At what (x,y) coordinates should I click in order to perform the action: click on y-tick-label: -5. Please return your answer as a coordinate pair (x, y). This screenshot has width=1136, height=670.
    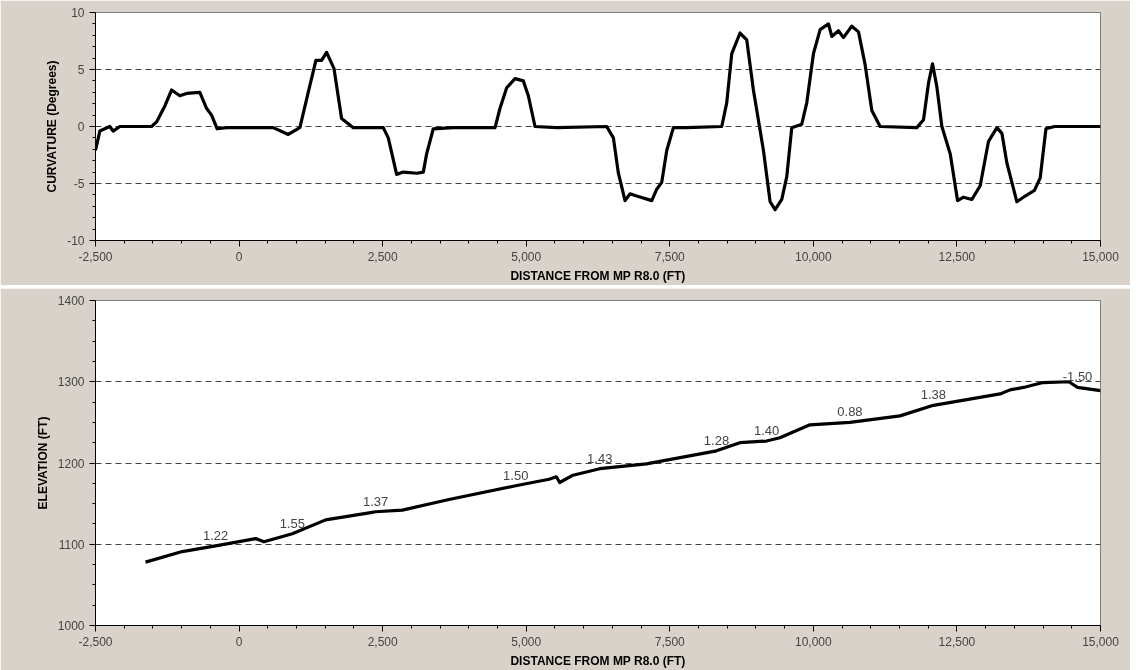
    Looking at the image, I should click on (79, 184).